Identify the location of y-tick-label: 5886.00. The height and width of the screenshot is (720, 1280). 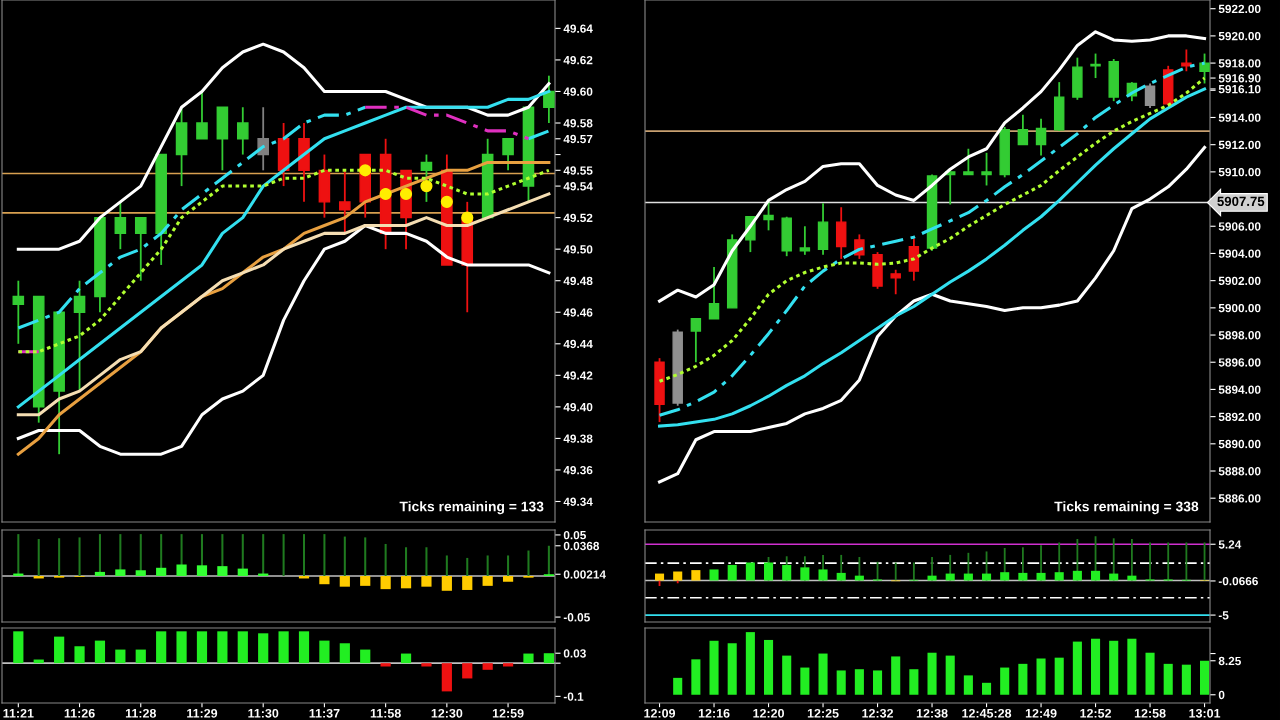
(1239, 498).